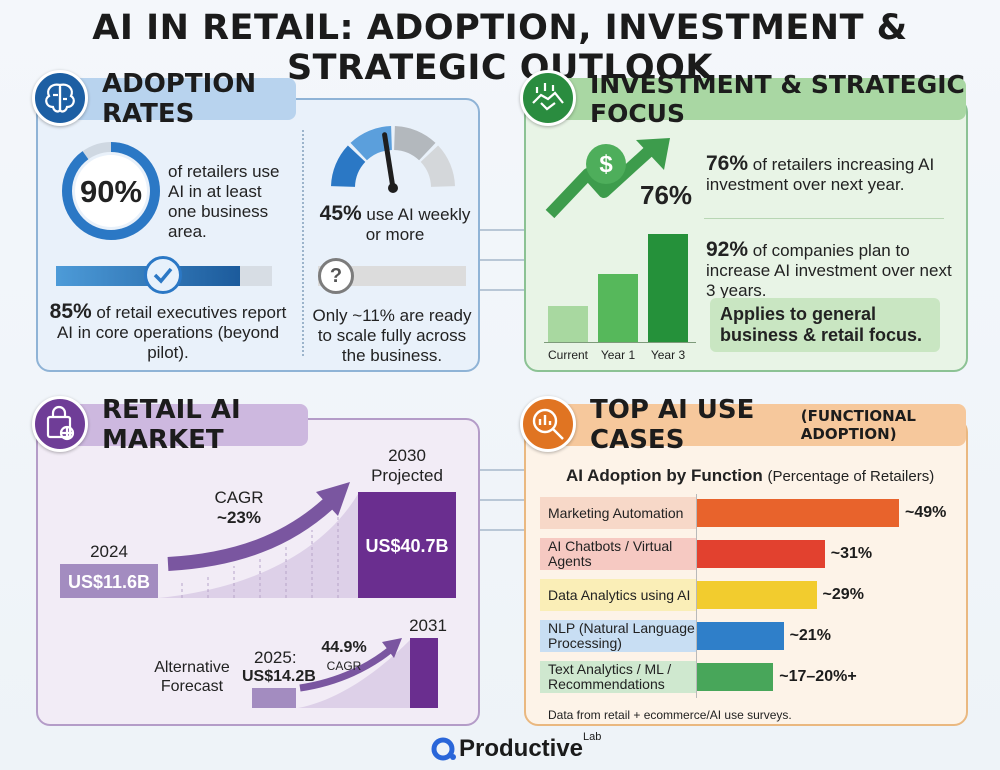 The height and width of the screenshot is (770, 1000). What do you see at coordinates (393, 159) in the screenshot?
I see `gauge` at bounding box center [393, 159].